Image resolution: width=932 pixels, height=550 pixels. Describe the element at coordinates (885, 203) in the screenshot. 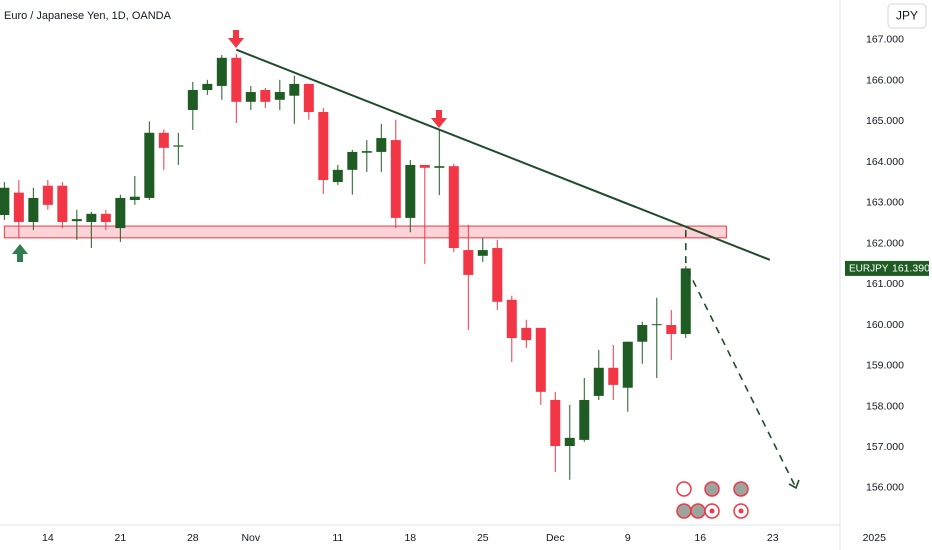

I see `y-tick-label: 163.000` at that location.